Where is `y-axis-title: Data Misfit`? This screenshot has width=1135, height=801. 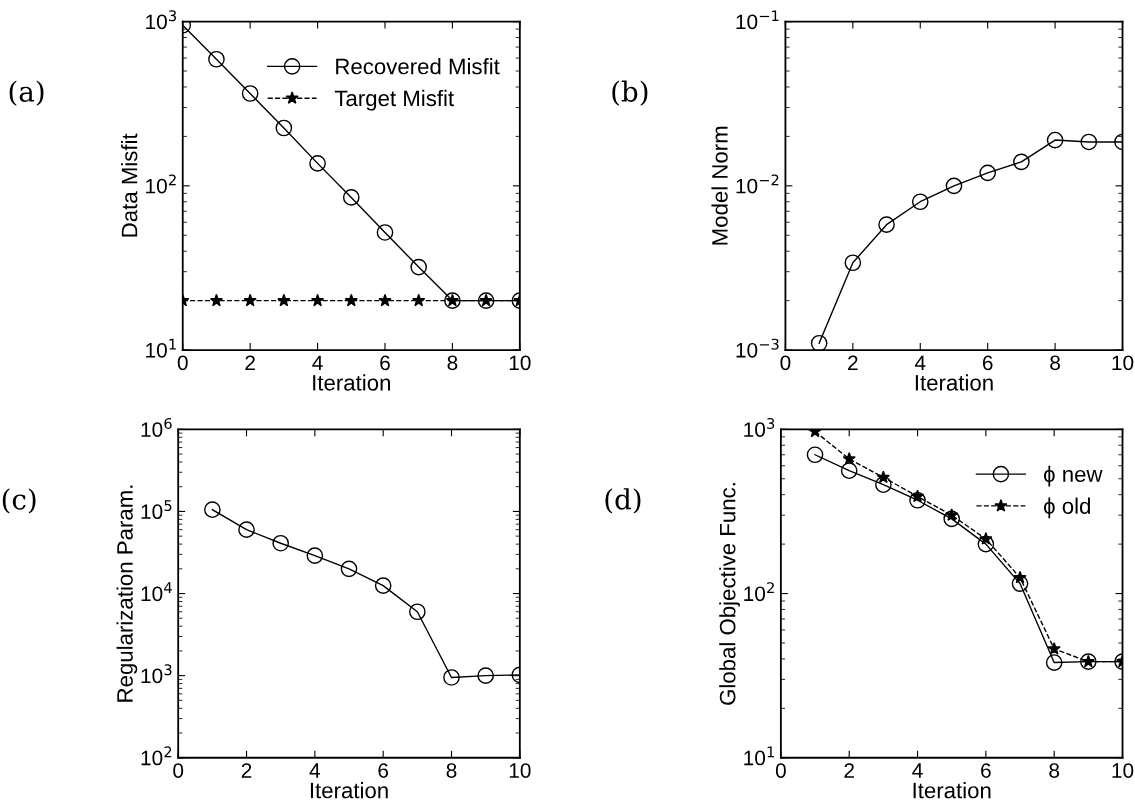 y-axis-title: Data Misfit is located at coordinates (129, 185).